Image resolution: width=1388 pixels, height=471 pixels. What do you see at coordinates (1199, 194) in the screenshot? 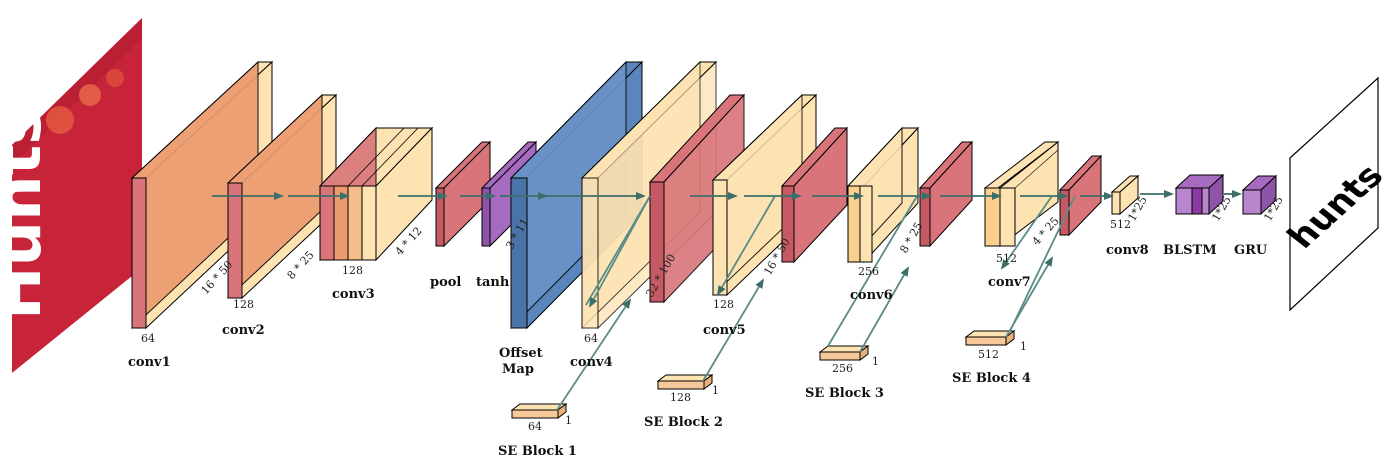
I see `blstm-block` at bounding box center [1199, 194].